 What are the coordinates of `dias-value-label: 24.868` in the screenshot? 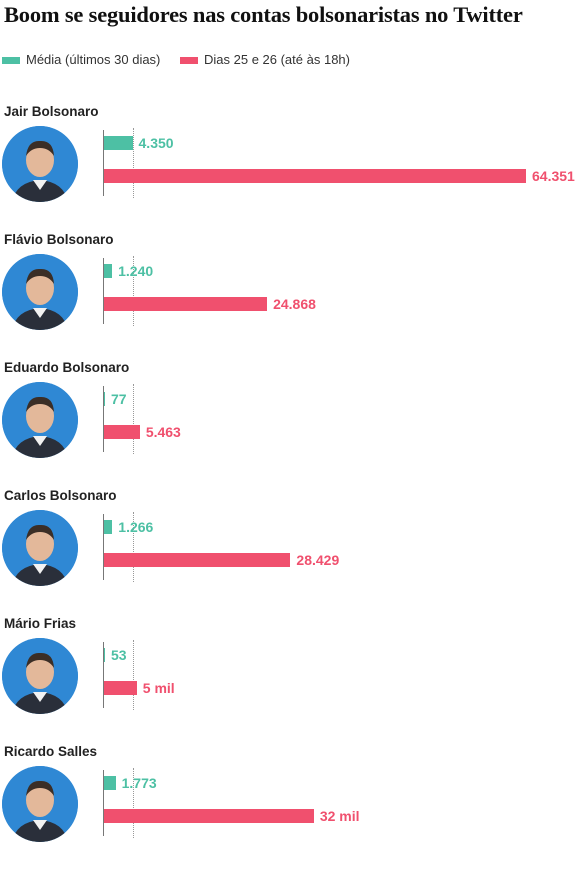 It's located at (294, 304).